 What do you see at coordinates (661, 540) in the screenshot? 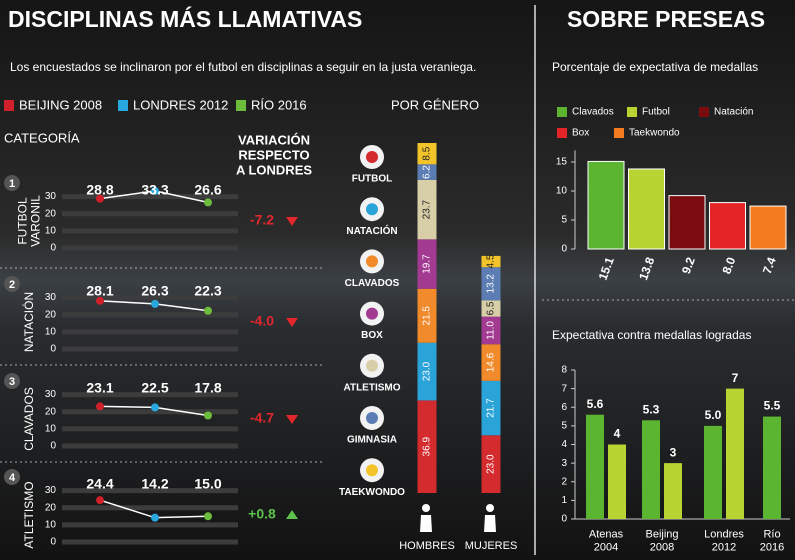
I see `x-tick-label: Beijing 2008` at bounding box center [661, 540].